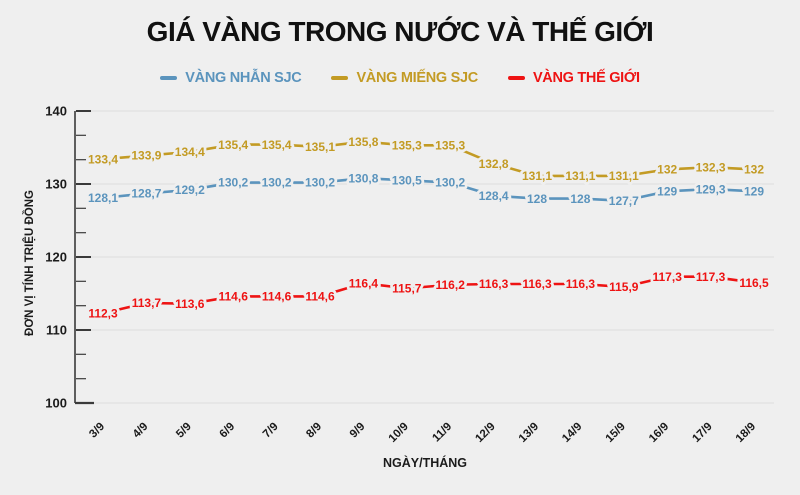  Describe the element at coordinates (746, 433) in the screenshot. I see `svg-text: 18/9` at that location.